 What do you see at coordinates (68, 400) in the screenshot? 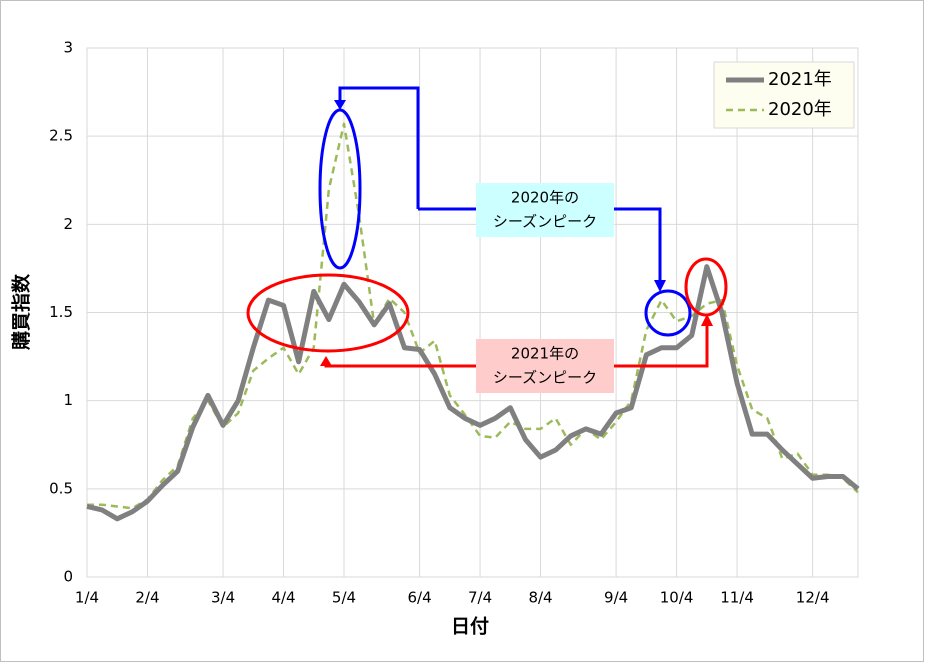
I see `y-tick-label: 1` at bounding box center [68, 400].